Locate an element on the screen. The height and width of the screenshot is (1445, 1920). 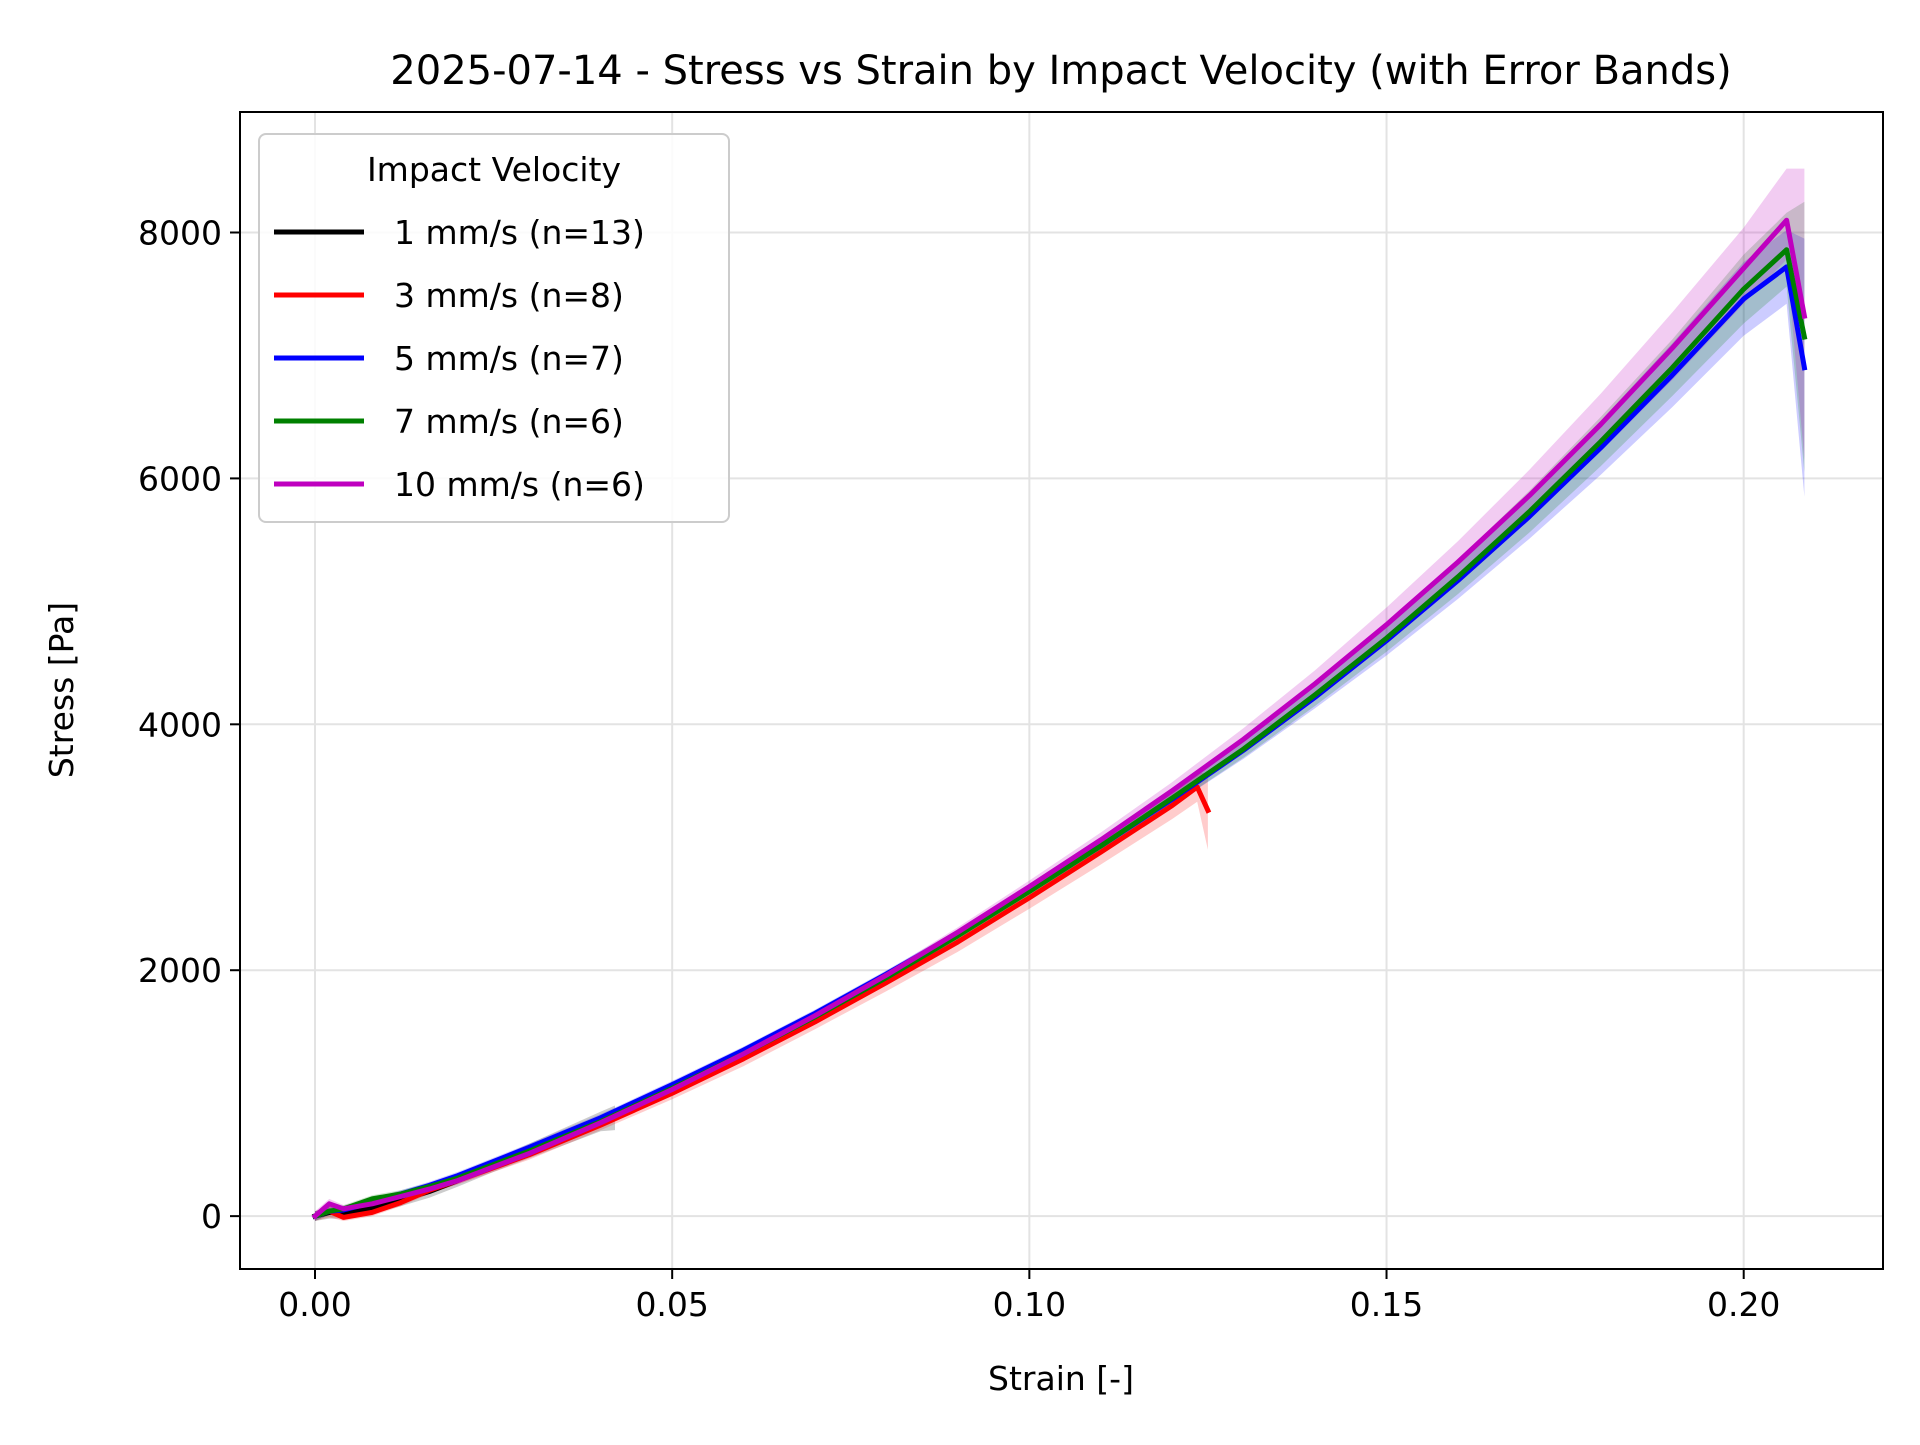
y-tick-label: 0 is located at coordinates (211, 1216).